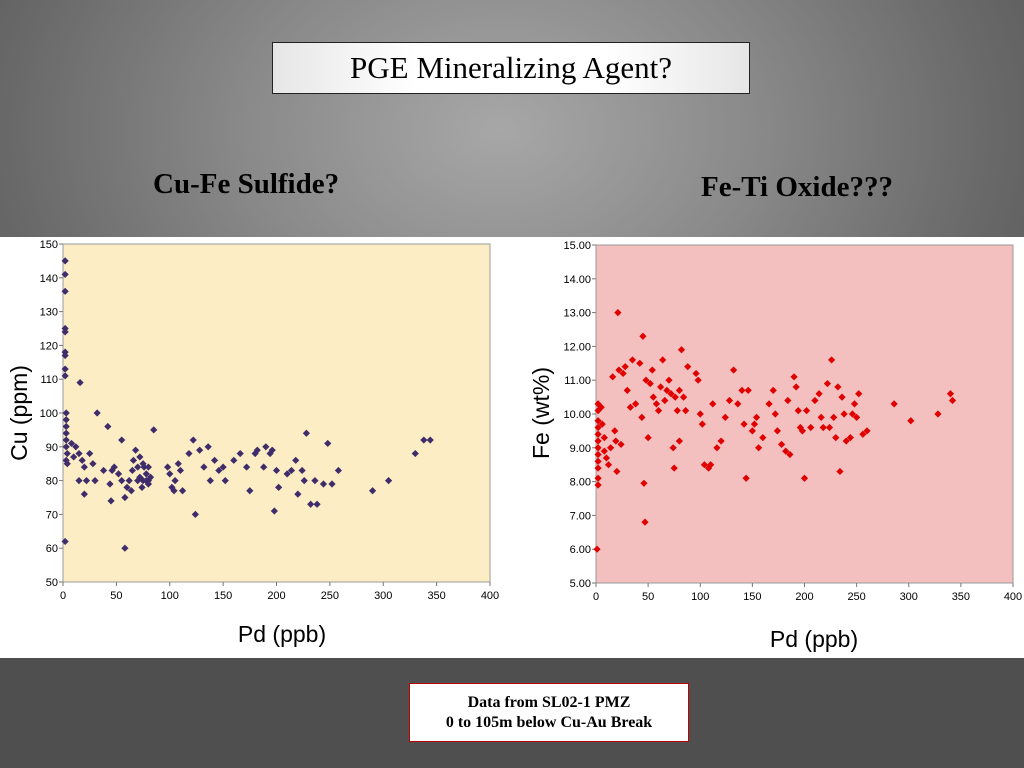 Image resolution: width=1024 pixels, height=768 pixels. What do you see at coordinates (52, 549) in the screenshot?
I see `cu-ytick-label: 60` at bounding box center [52, 549].